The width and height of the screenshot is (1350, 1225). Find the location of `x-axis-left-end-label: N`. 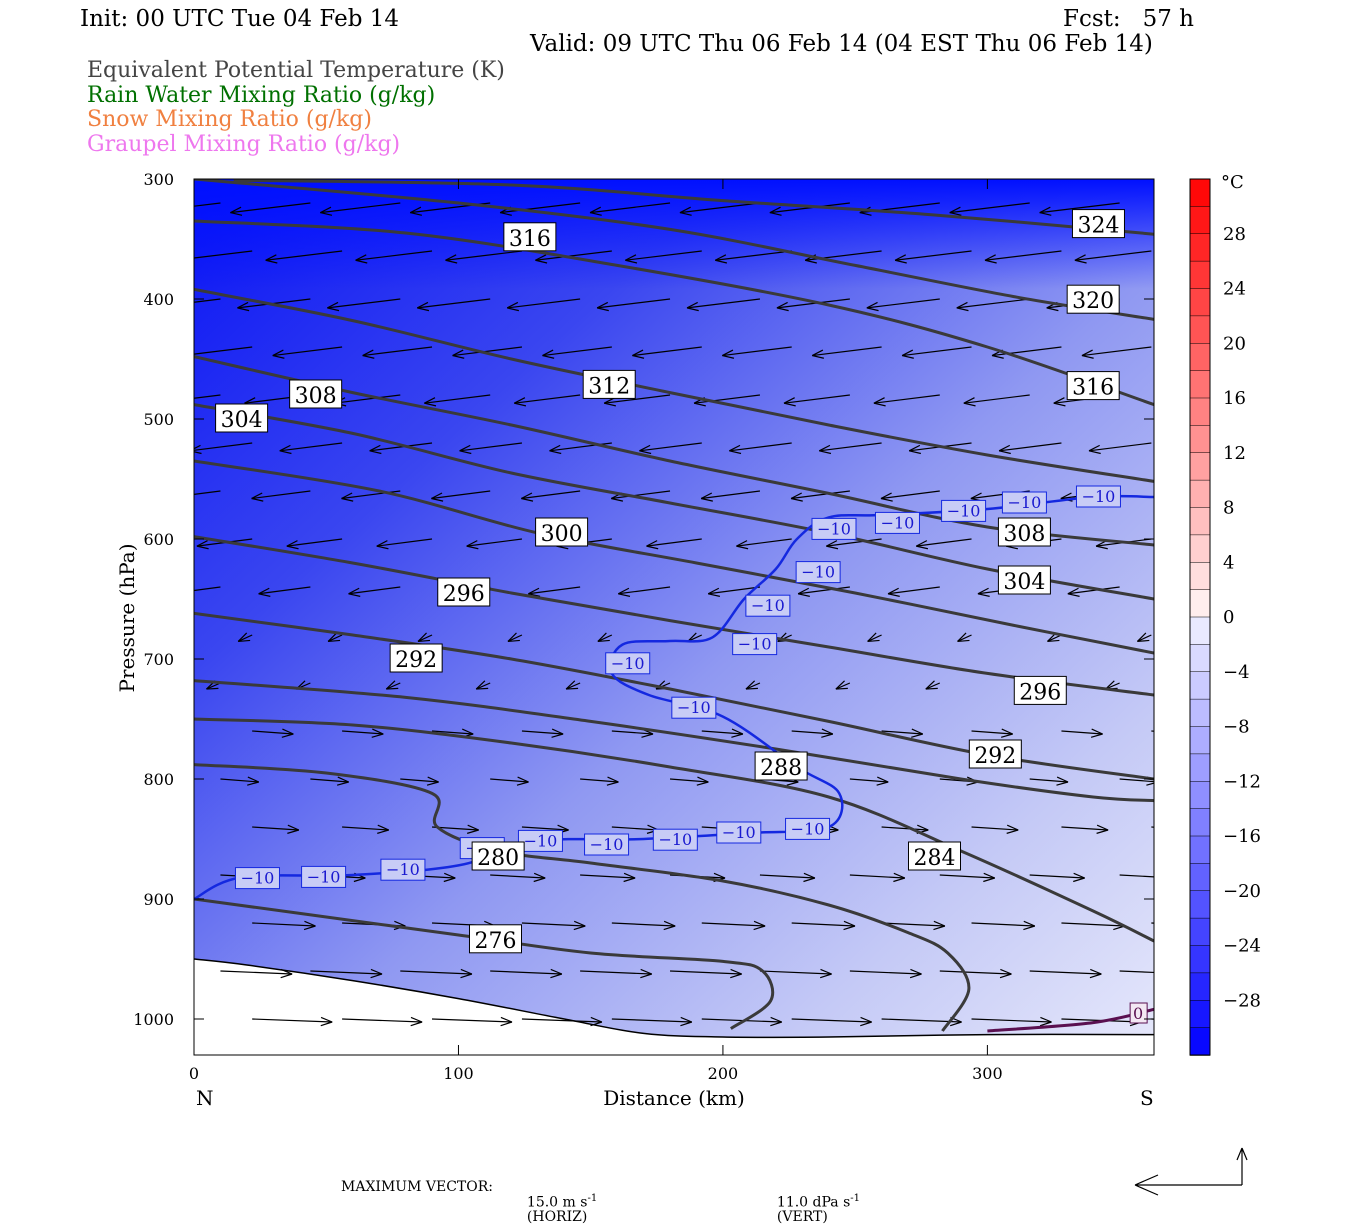

x-axis-left-end-label: N is located at coordinates (205, 1098).